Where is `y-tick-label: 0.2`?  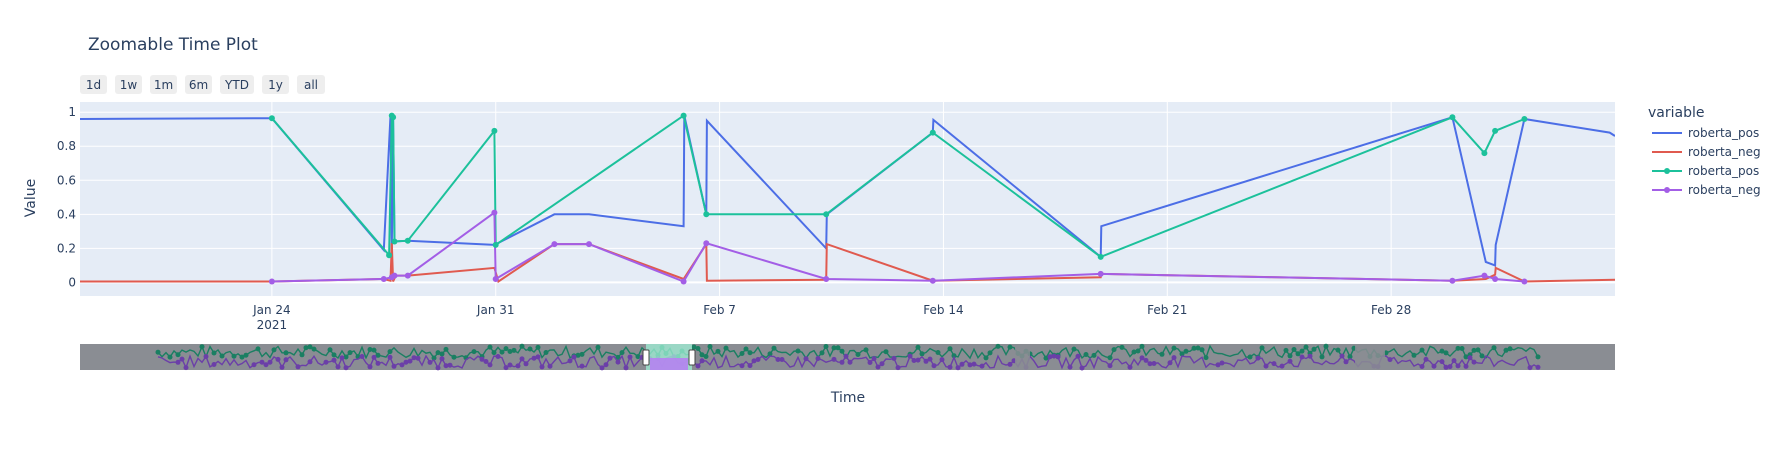 y-tick-label: 0.2 is located at coordinates (66, 248).